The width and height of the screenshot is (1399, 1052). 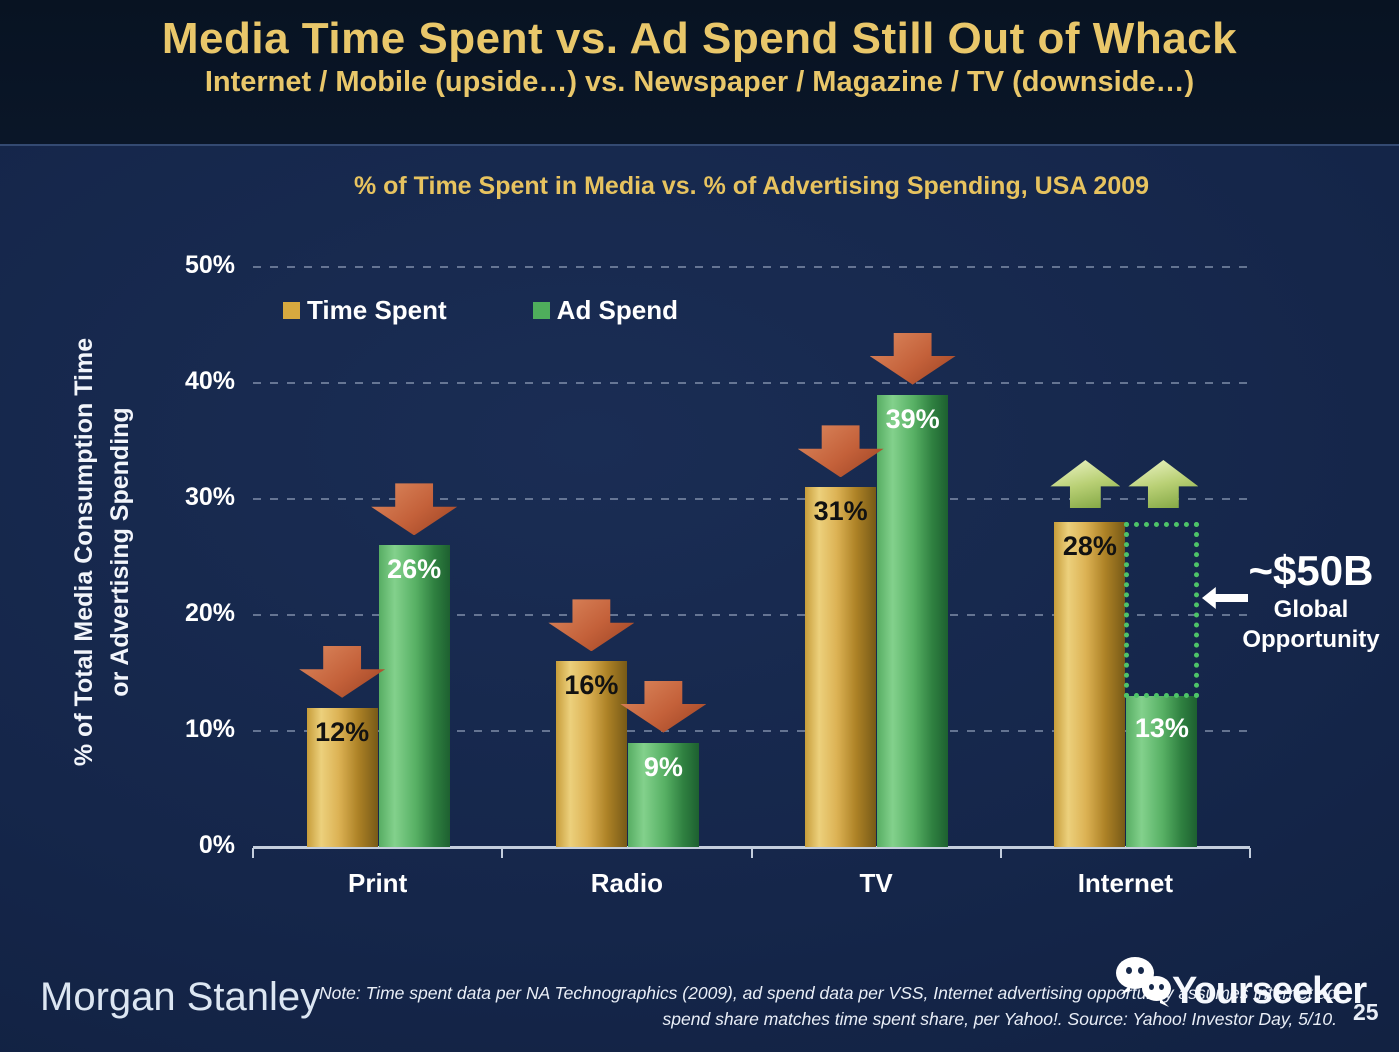 What do you see at coordinates (840, 511) in the screenshot?
I see `bar-value-label-tv: 31%` at bounding box center [840, 511].